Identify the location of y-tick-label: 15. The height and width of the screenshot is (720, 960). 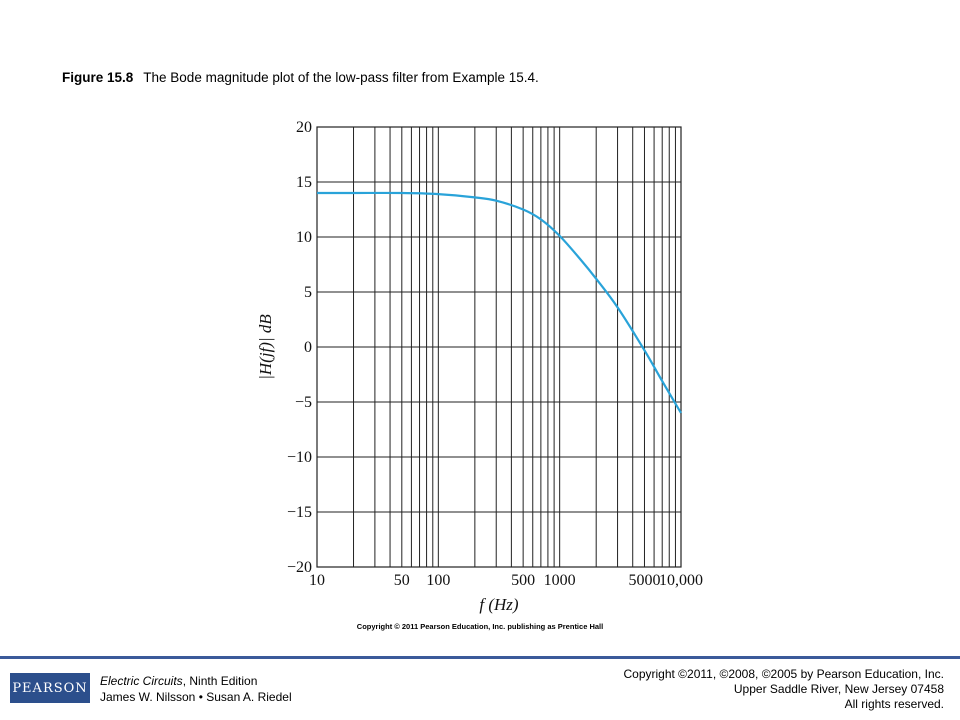
(304, 182).